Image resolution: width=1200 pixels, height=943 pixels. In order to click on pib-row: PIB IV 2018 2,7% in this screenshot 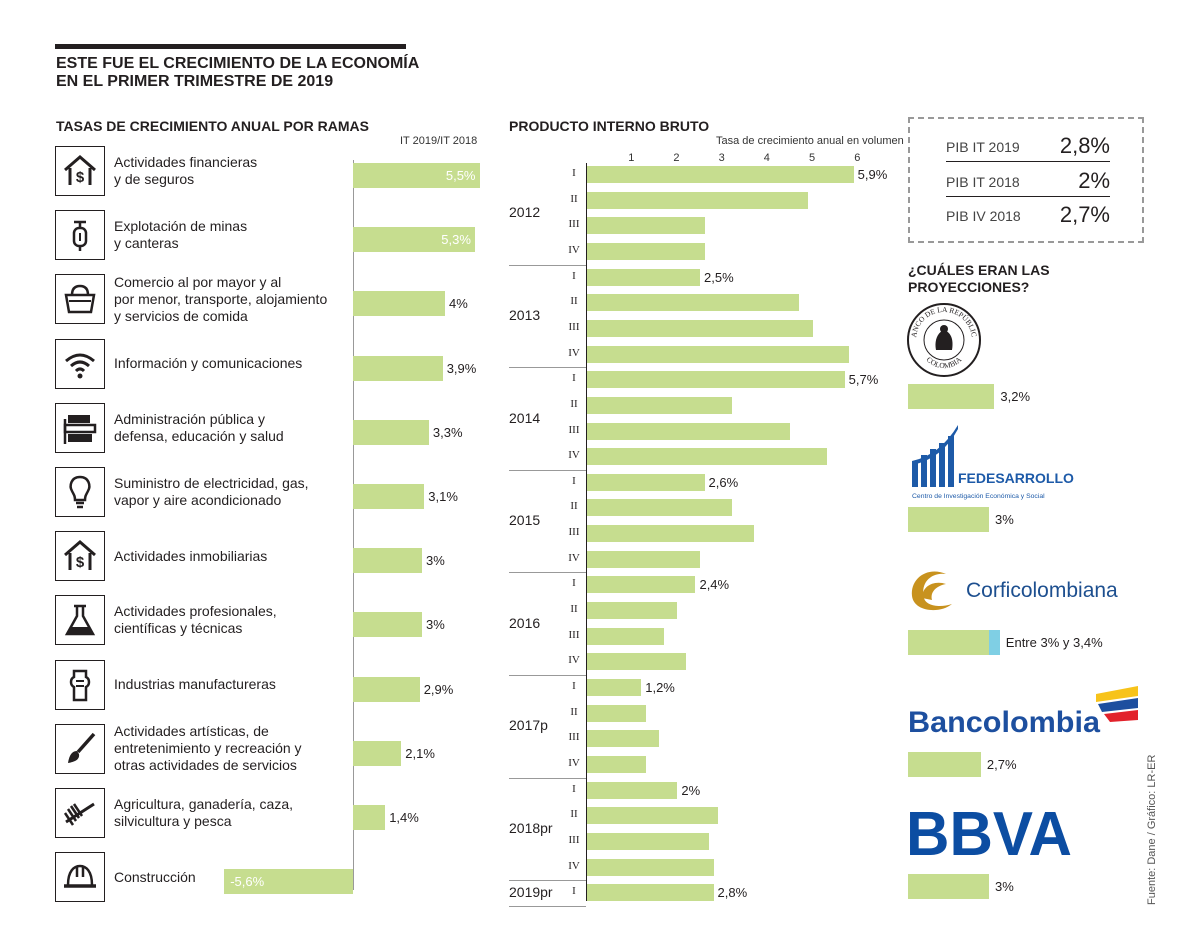, I will do `click(1028, 213)`.